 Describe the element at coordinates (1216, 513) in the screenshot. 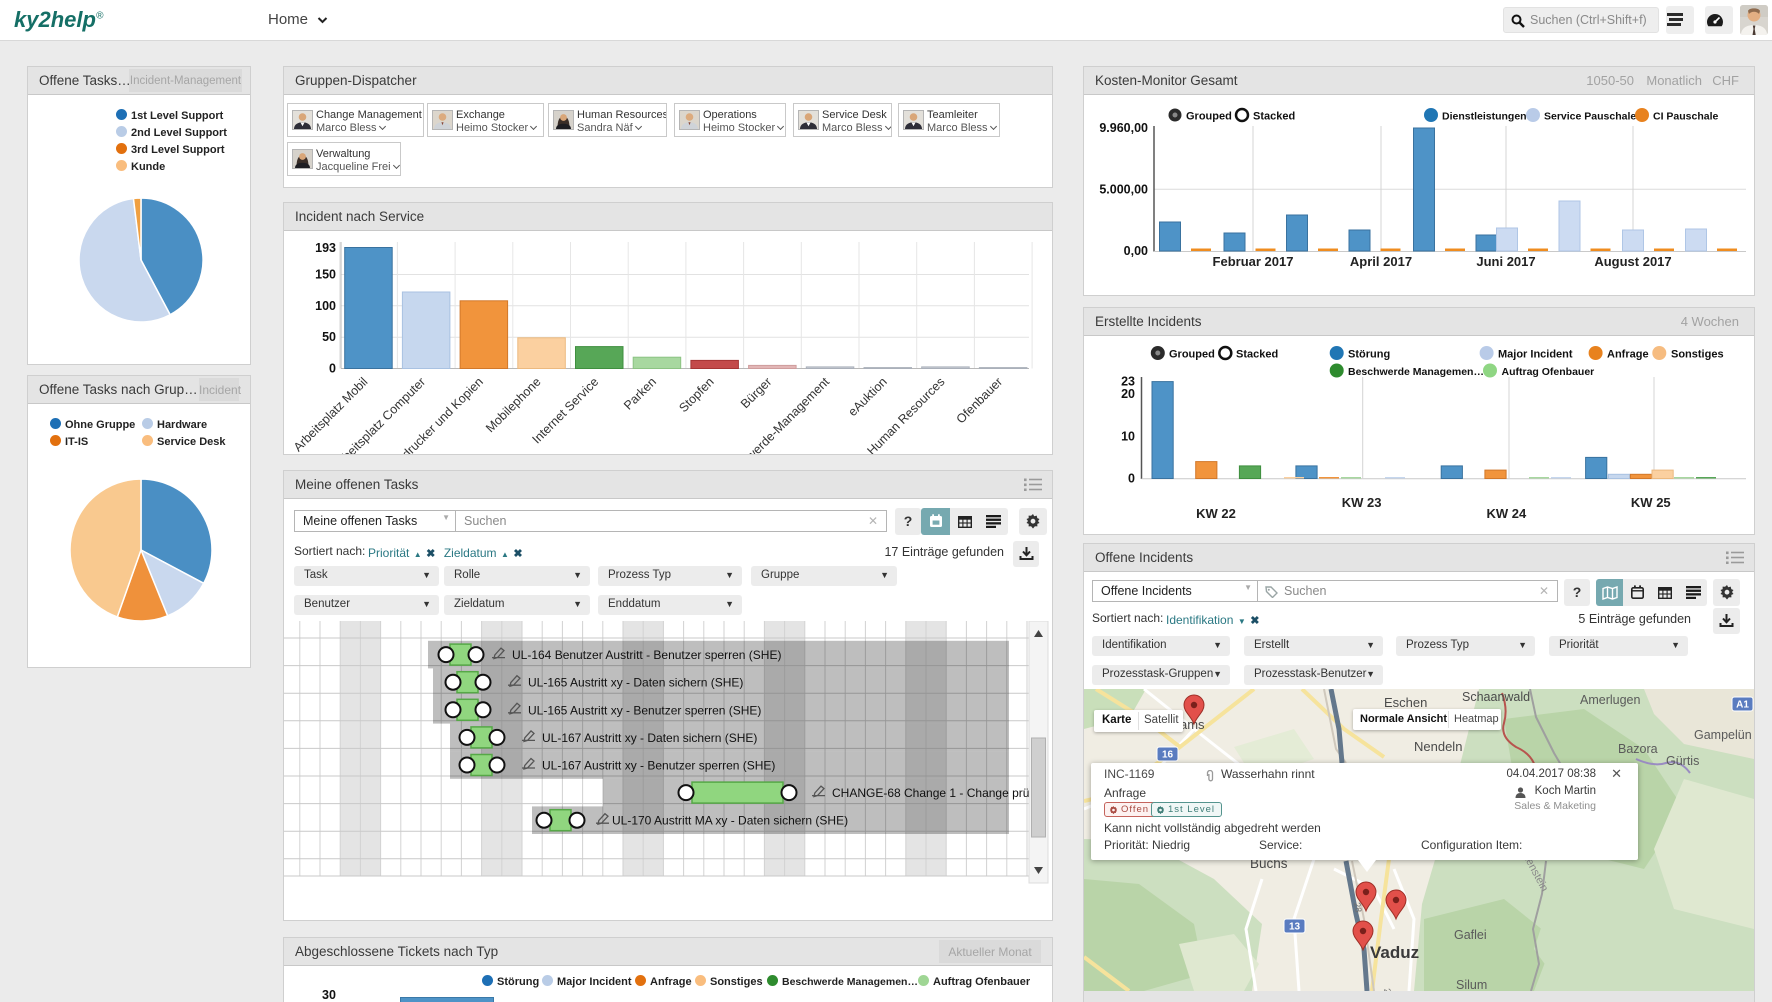

I see `svg-text: KW 22` at that location.